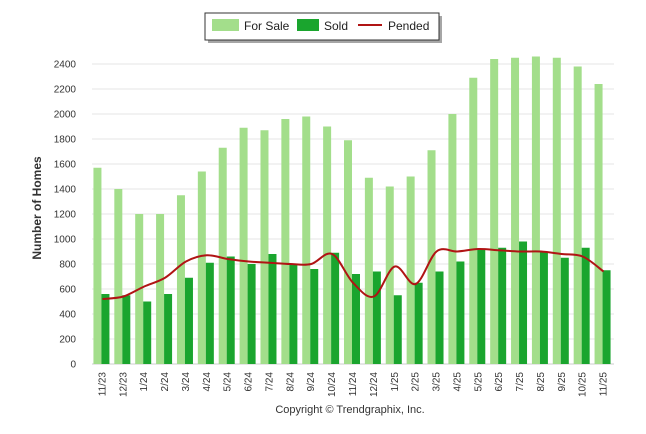  Describe the element at coordinates (67, 265) in the screenshot. I see `y-tick-label: 800` at that location.